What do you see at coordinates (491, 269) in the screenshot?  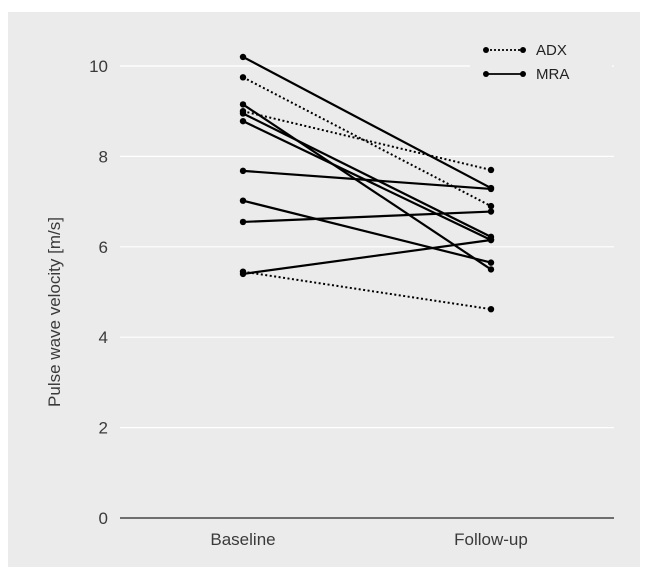 I see `data-point-5-follow-up` at bounding box center [491, 269].